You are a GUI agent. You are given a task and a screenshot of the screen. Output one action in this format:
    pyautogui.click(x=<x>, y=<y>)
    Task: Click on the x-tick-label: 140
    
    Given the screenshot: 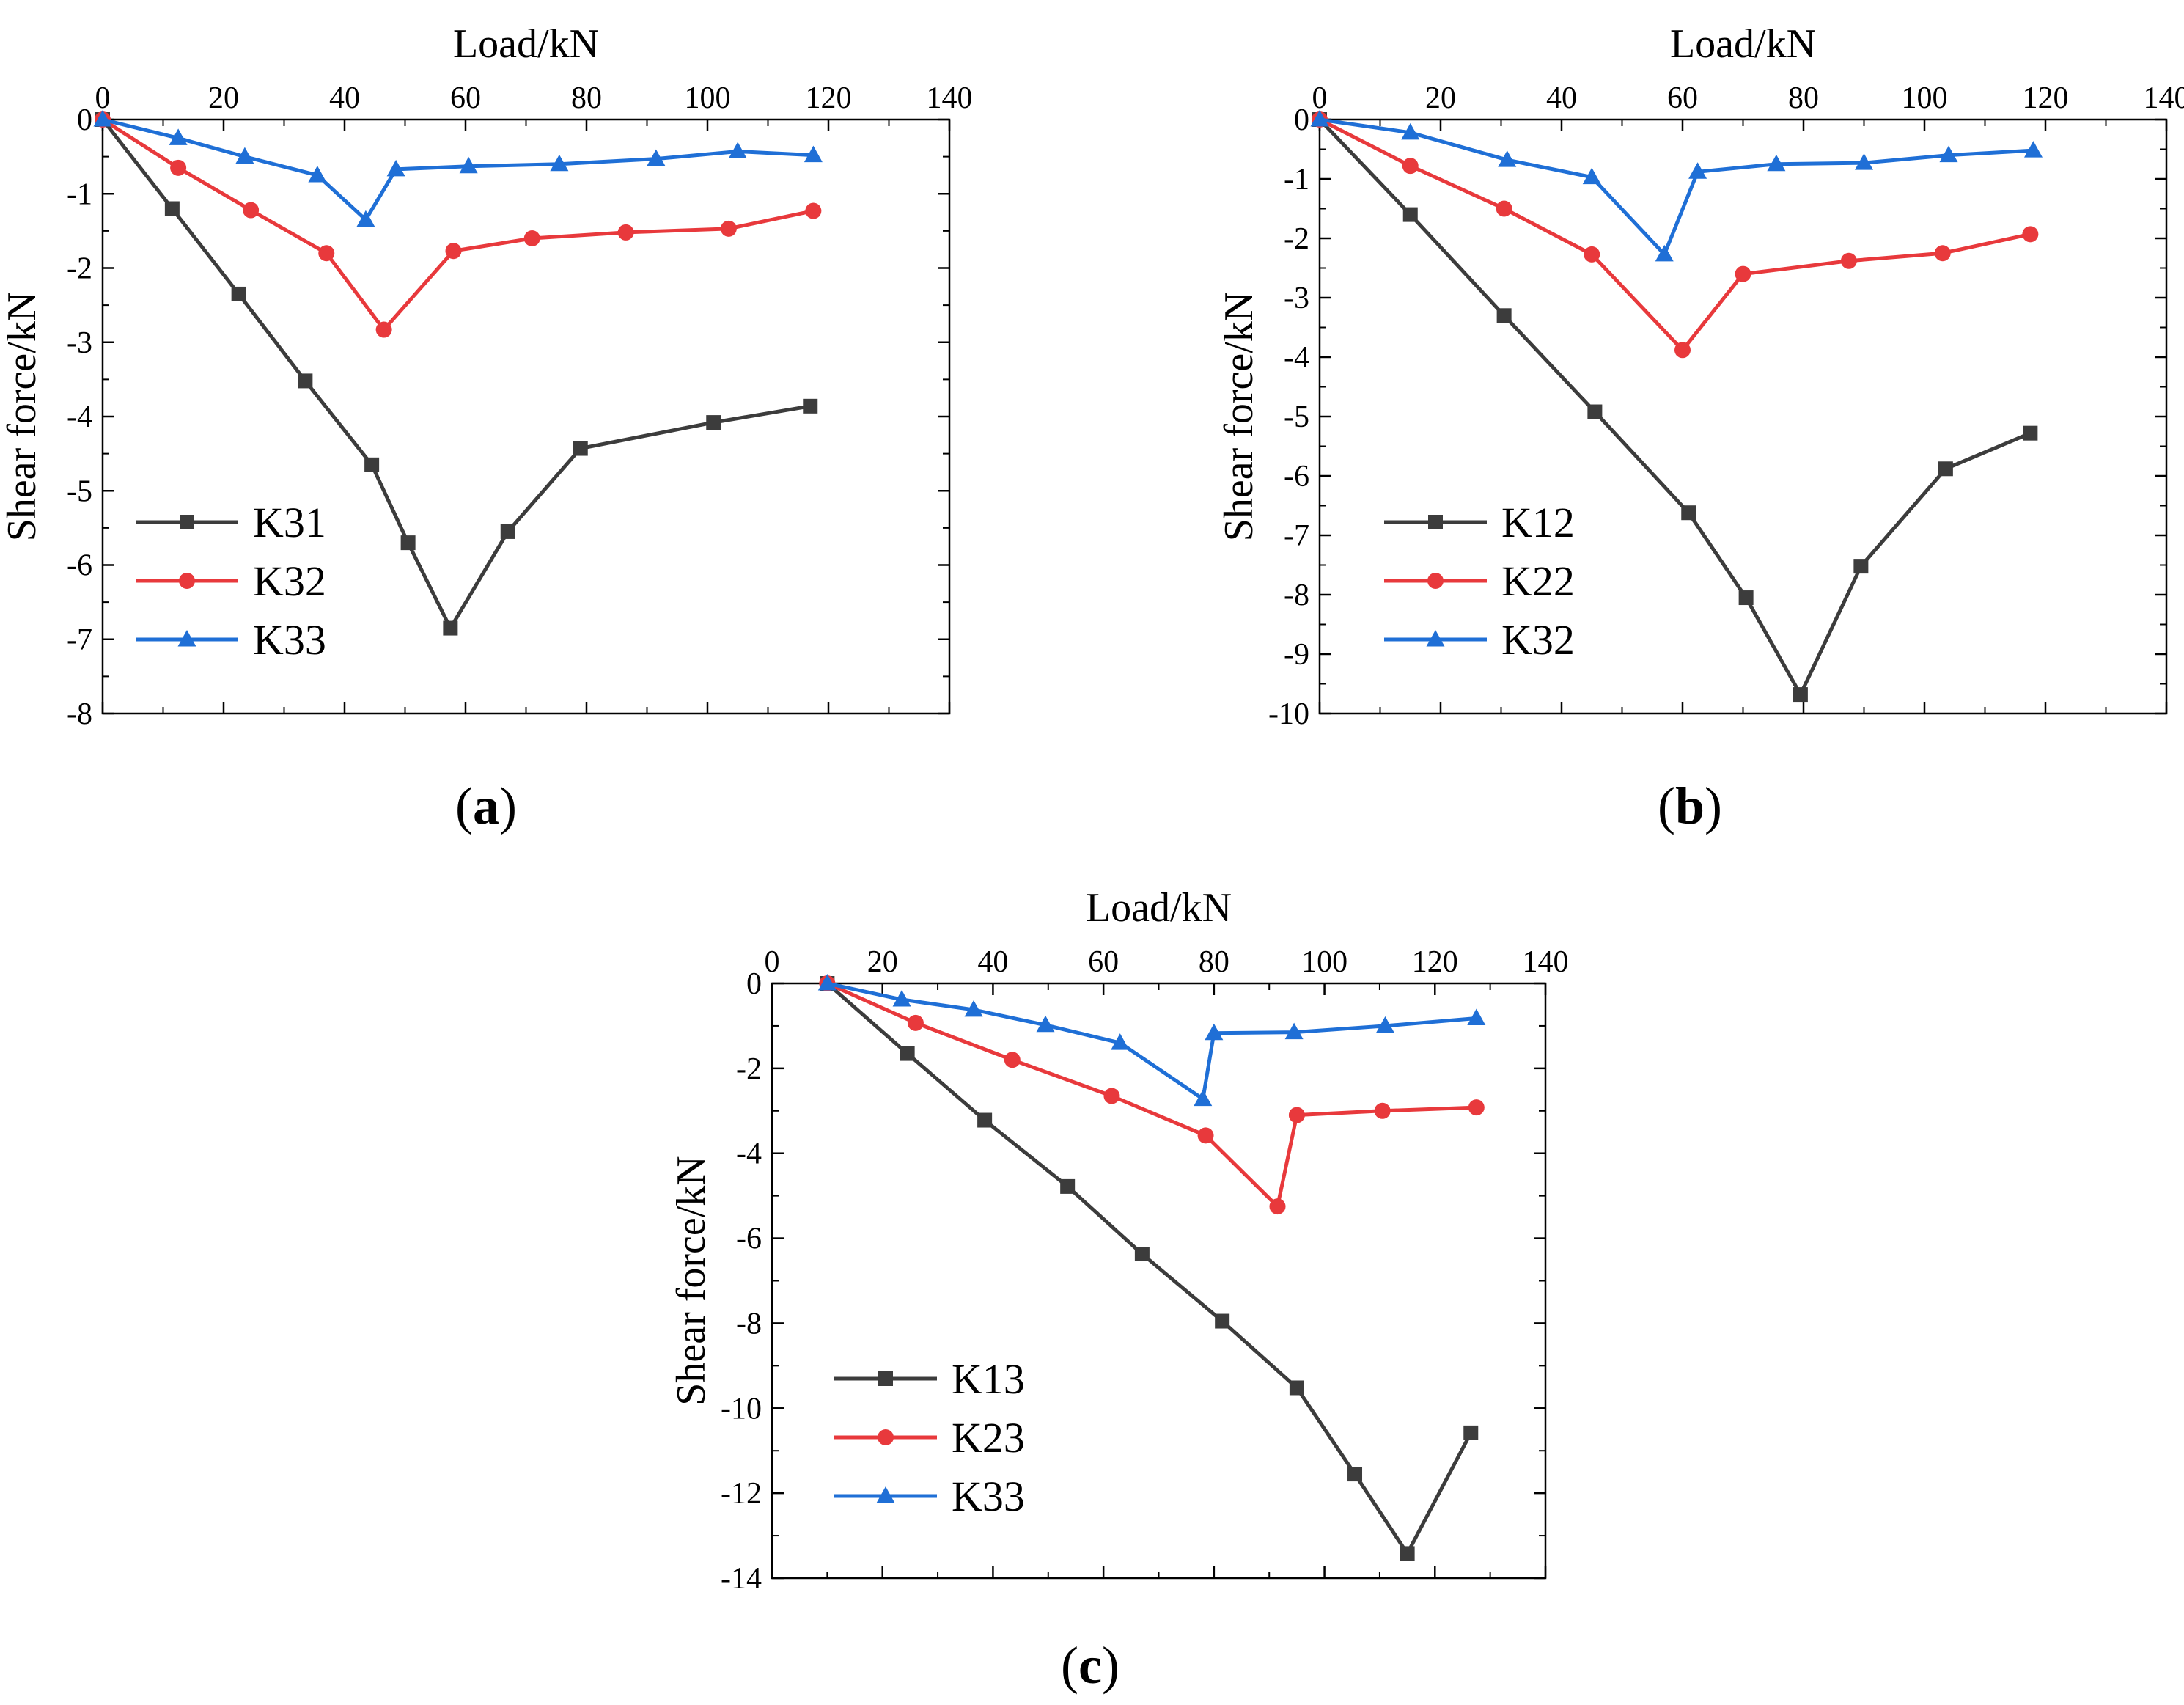 What is the action you would take?
    pyautogui.click(x=950, y=98)
    